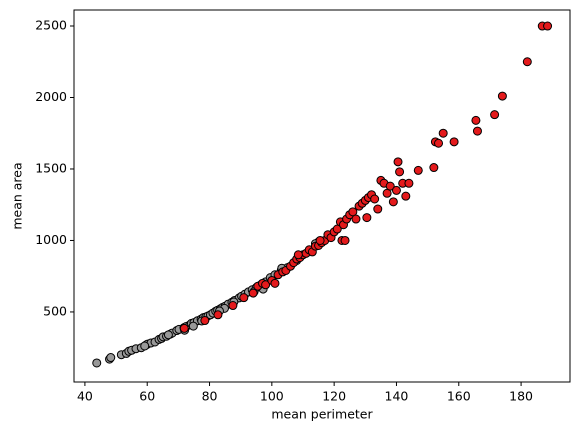 This screenshot has width=580, height=436. What do you see at coordinates (17, 195) in the screenshot?
I see `y-axis-label: mean area` at bounding box center [17, 195].